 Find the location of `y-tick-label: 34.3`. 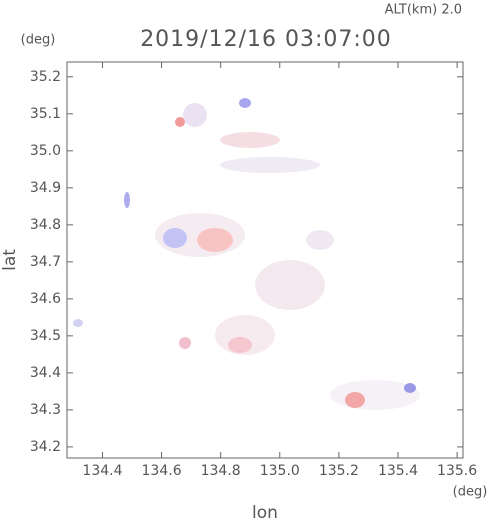

y-tick-label: 34.3 is located at coordinates (45, 410).